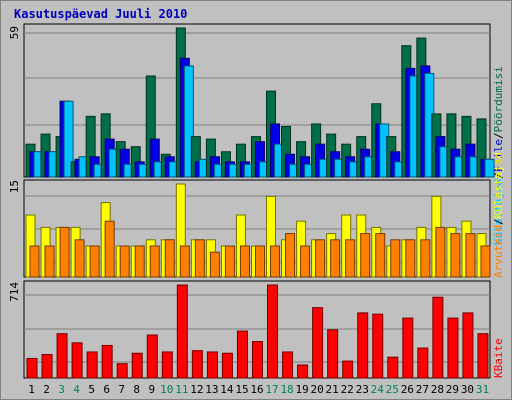  Describe the element at coordinates (259, 261) in the screenshot. I see `bar-day-16-Arvuteid` at that location.